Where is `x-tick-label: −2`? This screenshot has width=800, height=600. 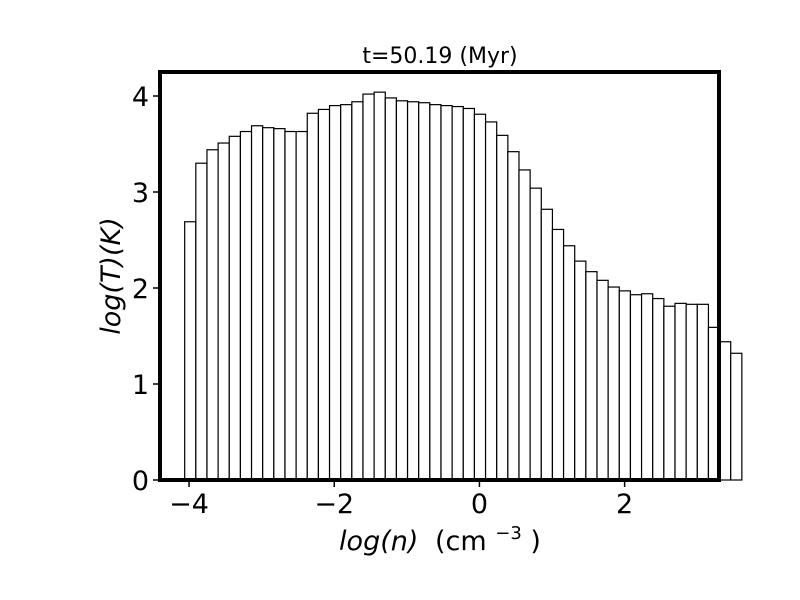 x-tick-label: −2 is located at coordinates (334, 504).